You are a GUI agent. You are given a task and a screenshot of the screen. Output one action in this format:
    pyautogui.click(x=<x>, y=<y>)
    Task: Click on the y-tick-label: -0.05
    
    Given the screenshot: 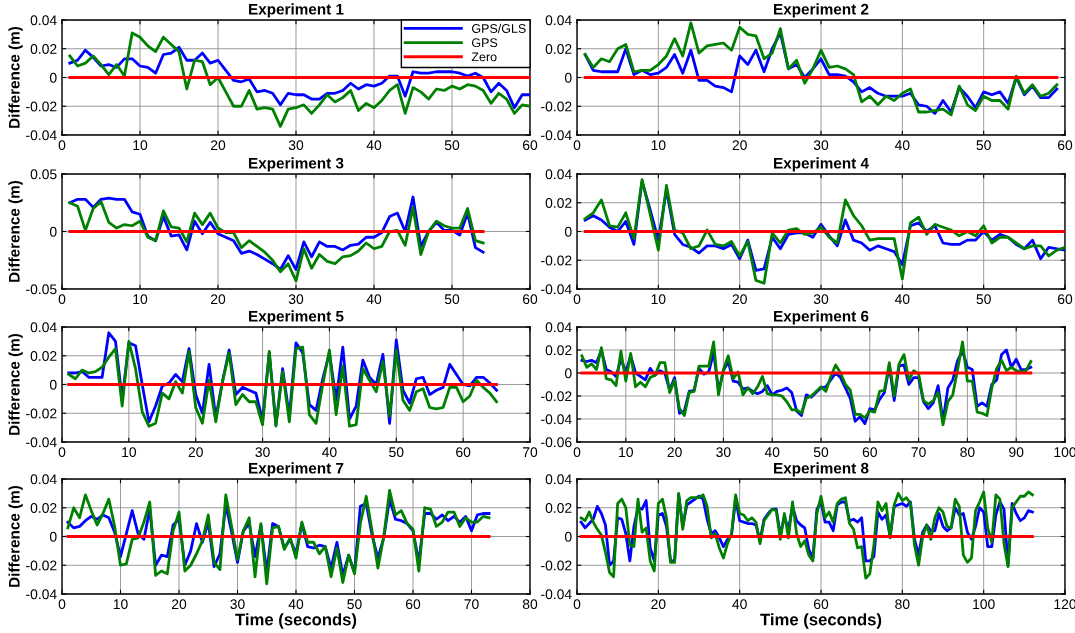 What is the action you would take?
    pyautogui.click(x=41, y=289)
    